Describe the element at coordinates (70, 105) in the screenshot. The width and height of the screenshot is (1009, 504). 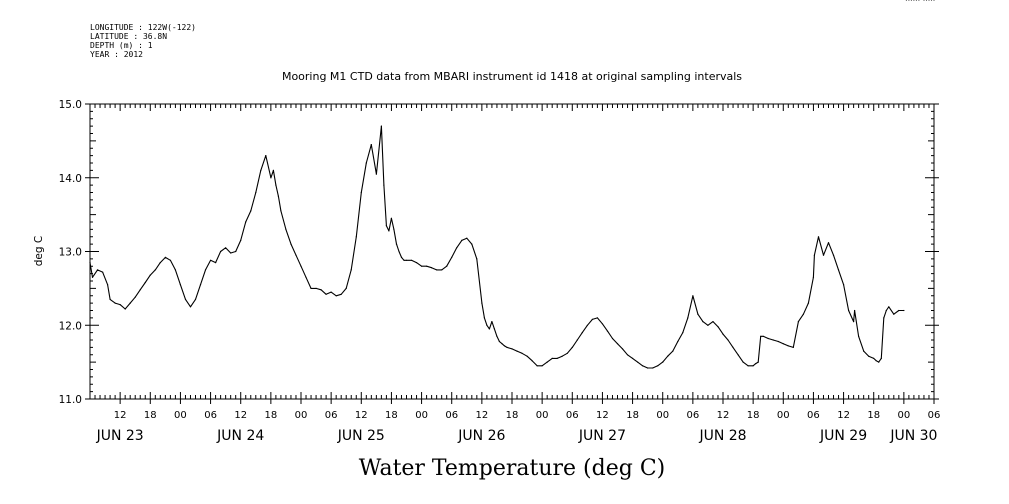
I see `y-tick-label: 15.0` at that location.